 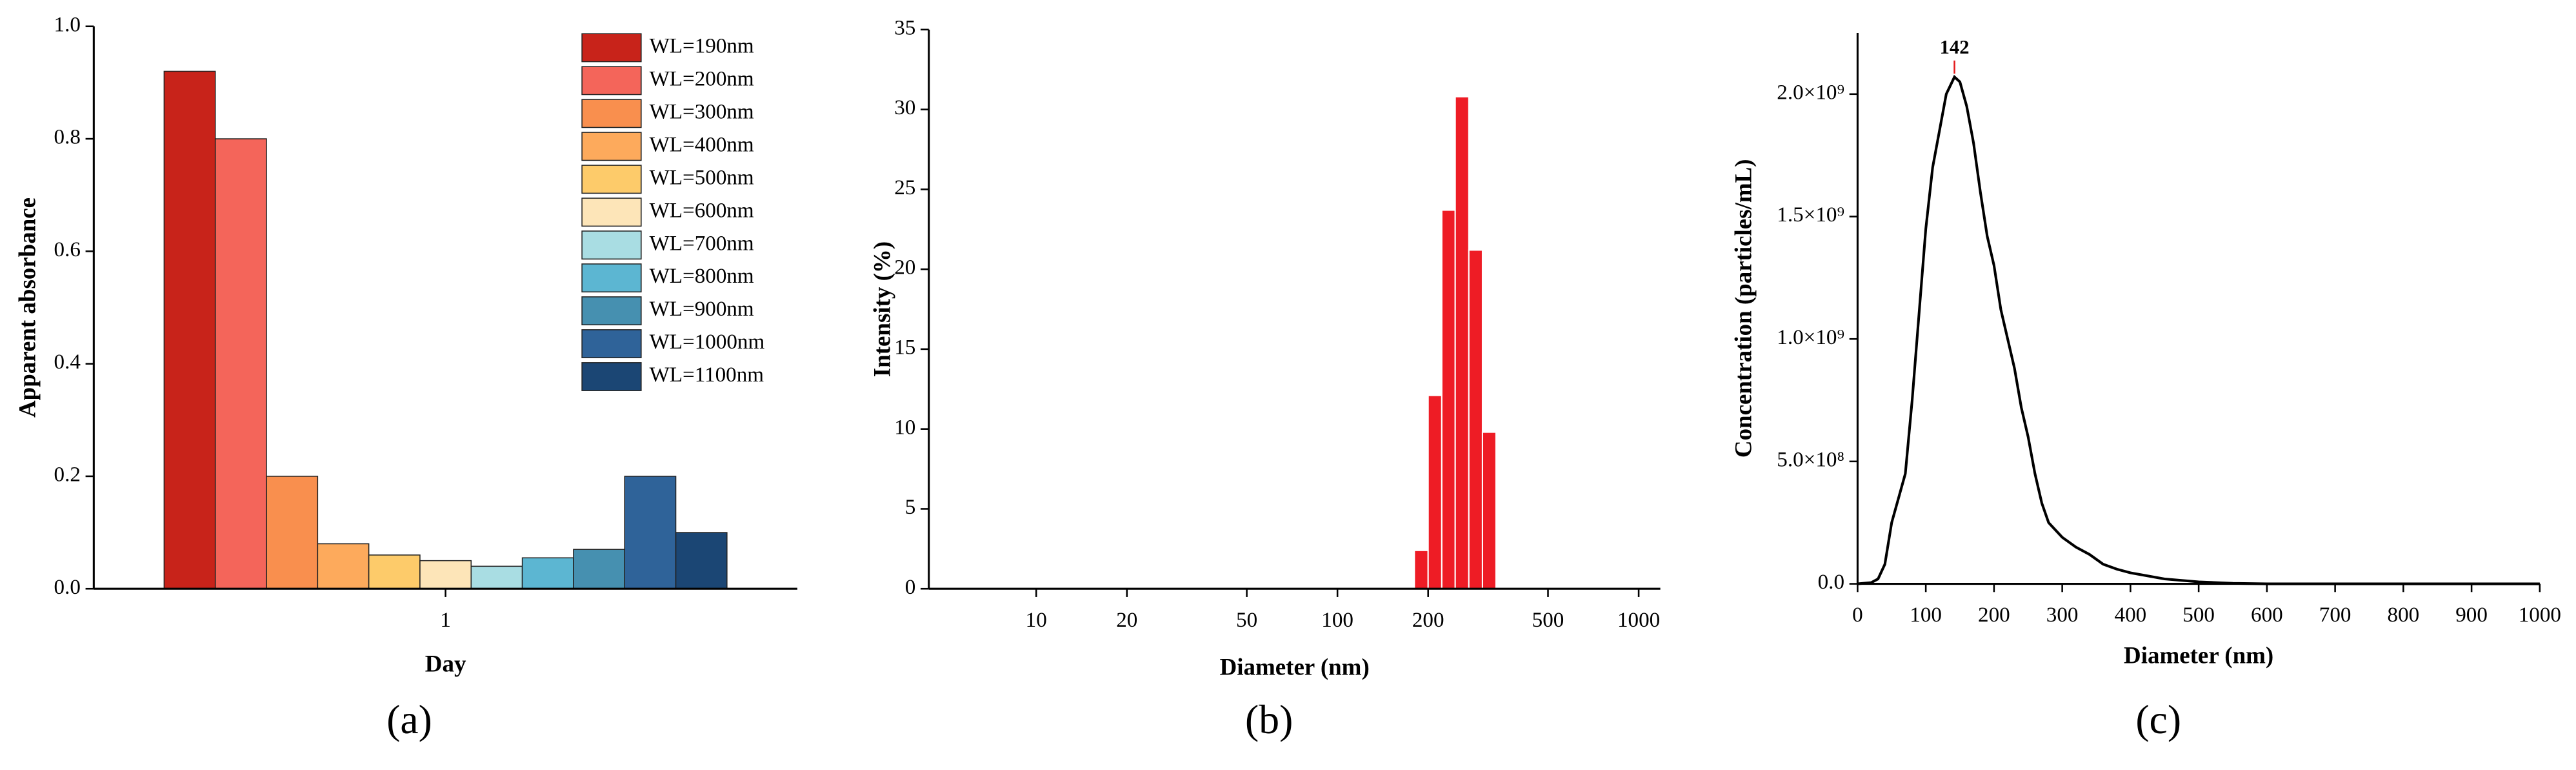 What do you see at coordinates (2158, 719) in the screenshot?
I see `panel-caption: (c)` at bounding box center [2158, 719].